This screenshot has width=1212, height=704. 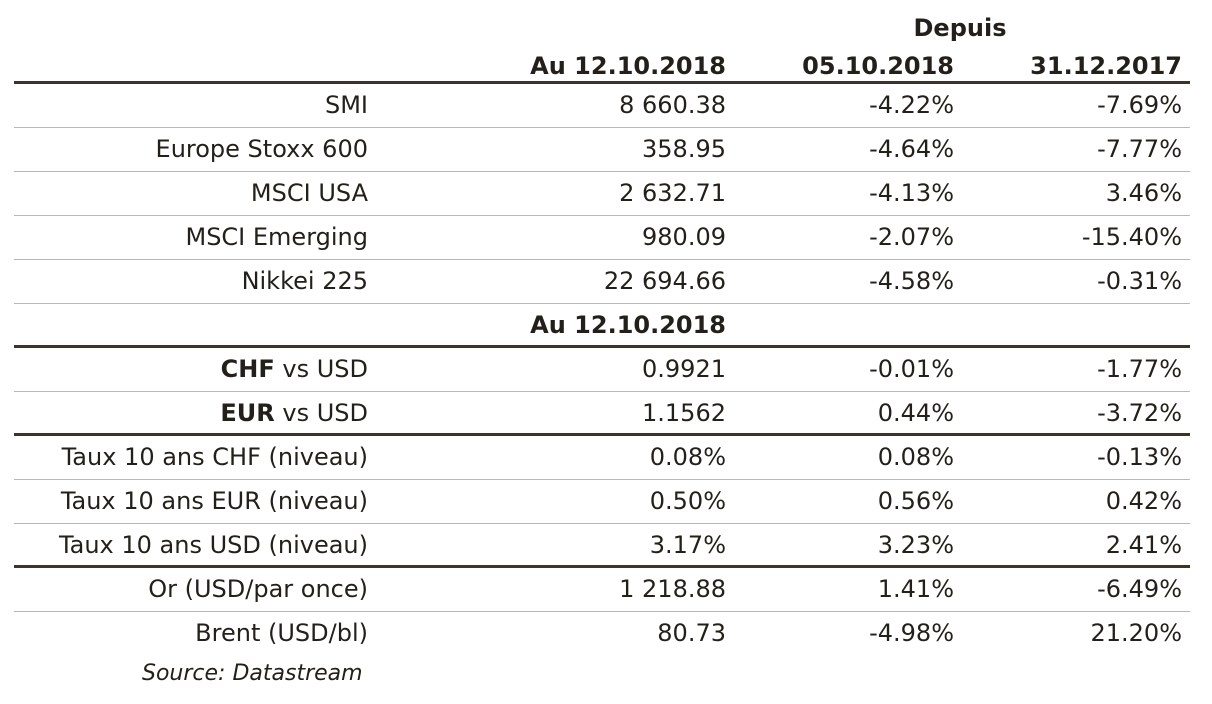 I want to click on row-change-year: -0.13%, so click(x=1139, y=457).